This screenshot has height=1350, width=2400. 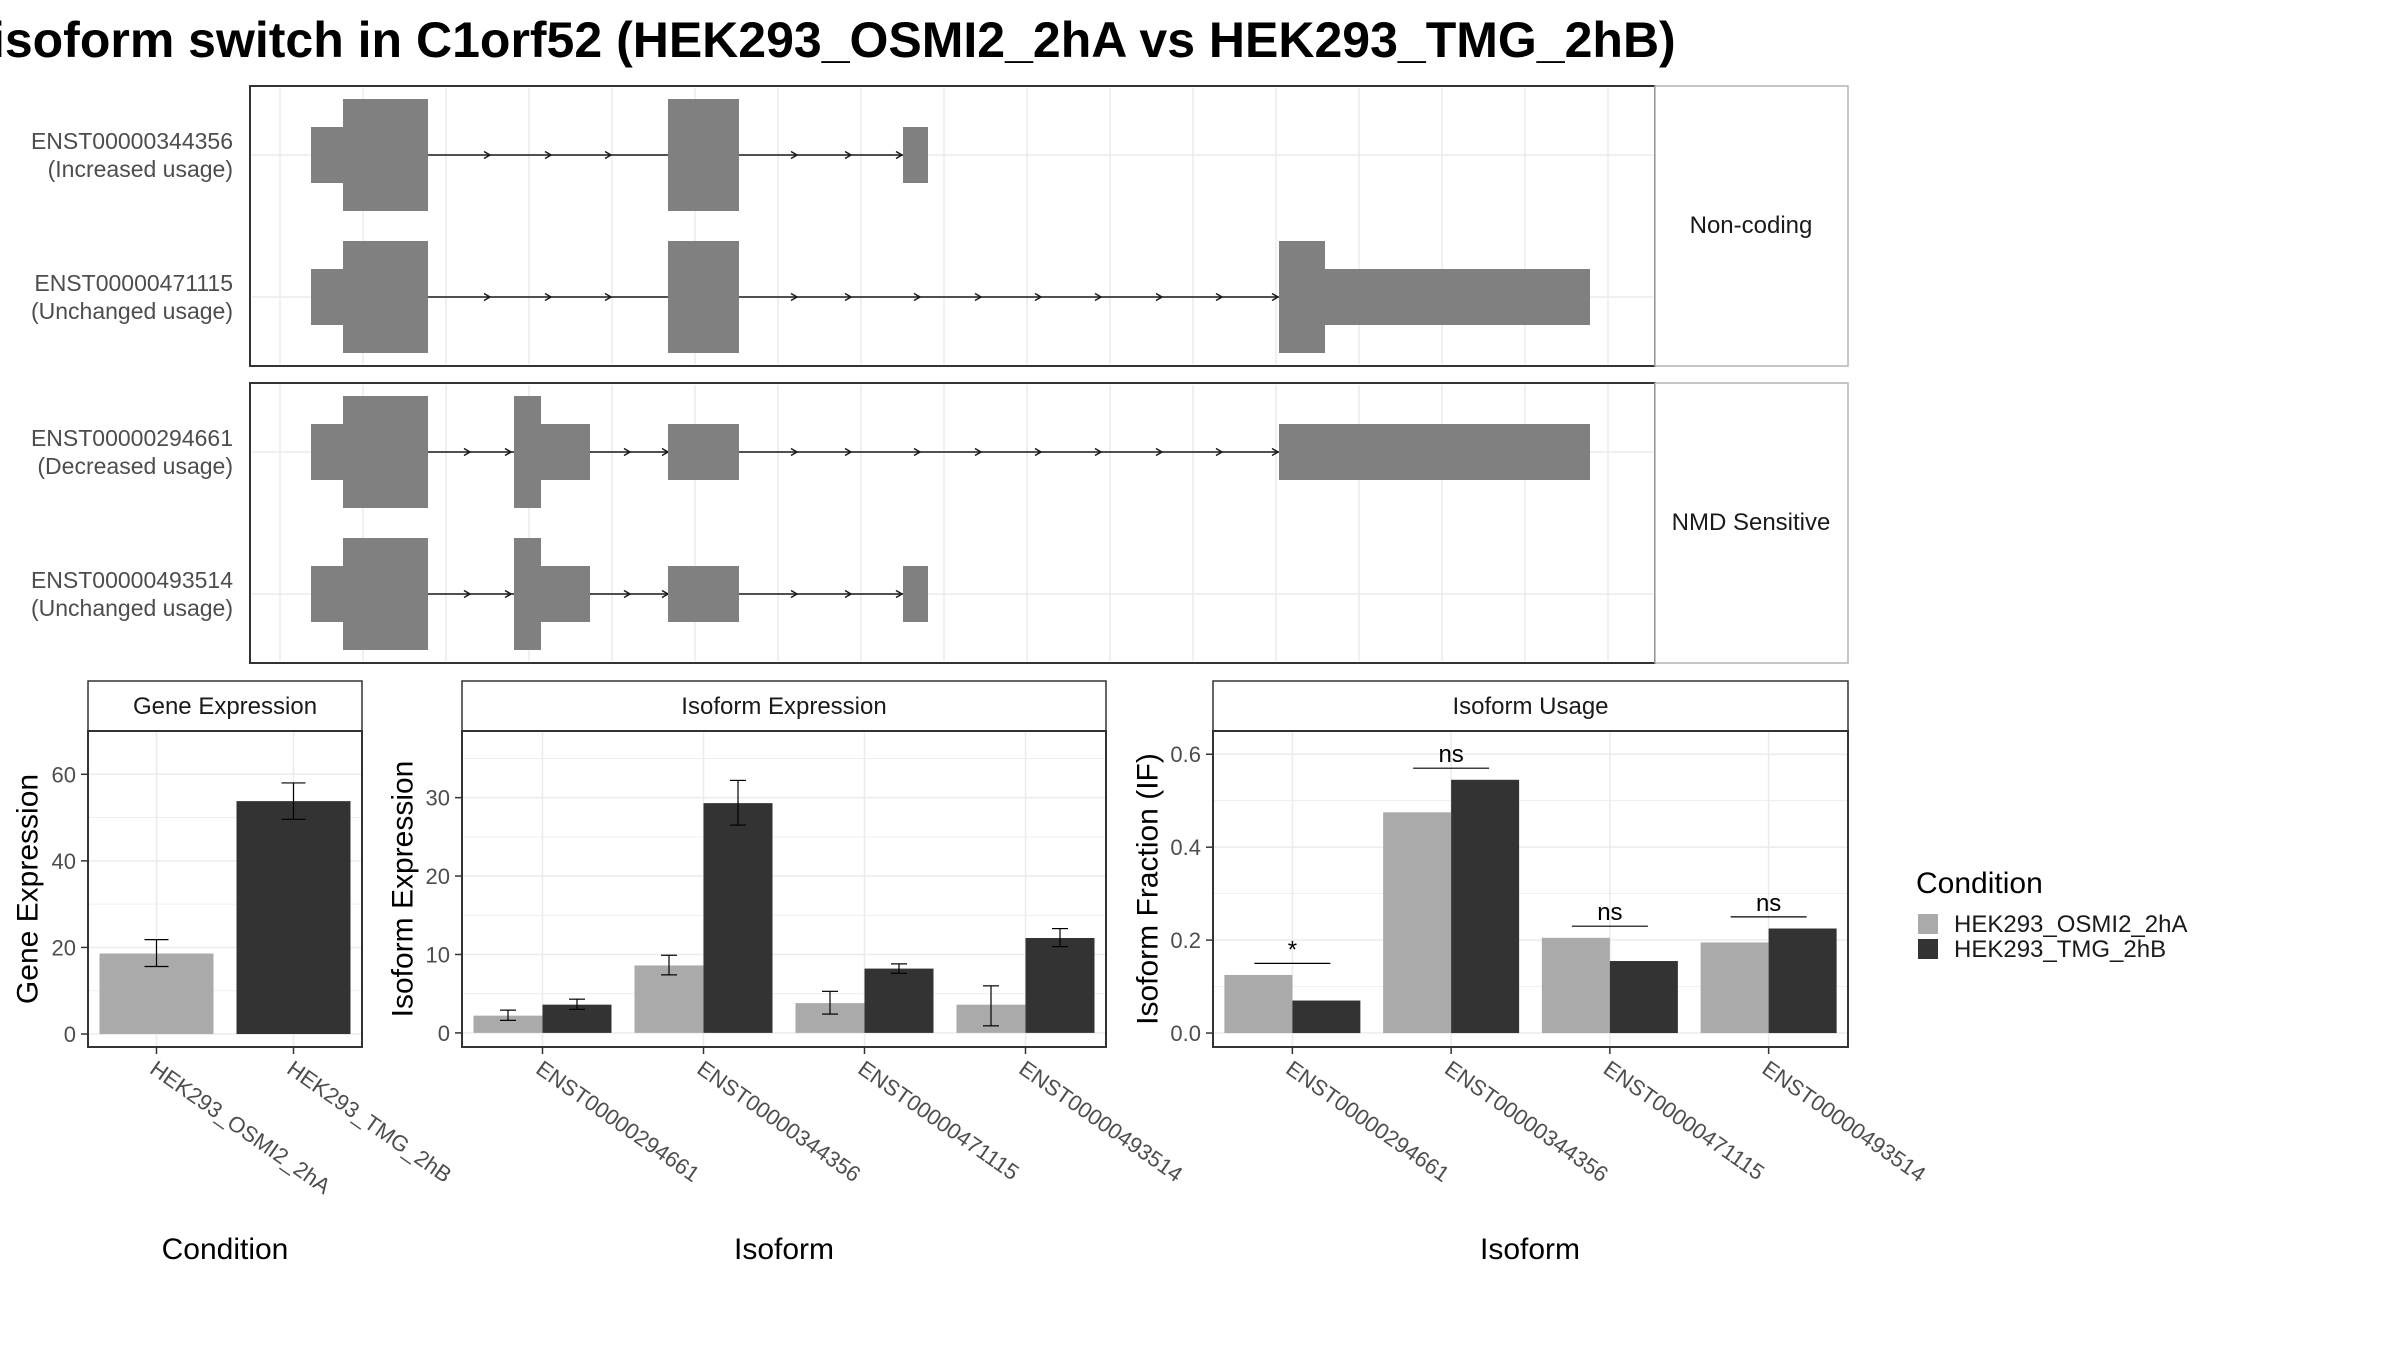 I want to click on y-tick-label: 0, so click(x=444, y=1033).